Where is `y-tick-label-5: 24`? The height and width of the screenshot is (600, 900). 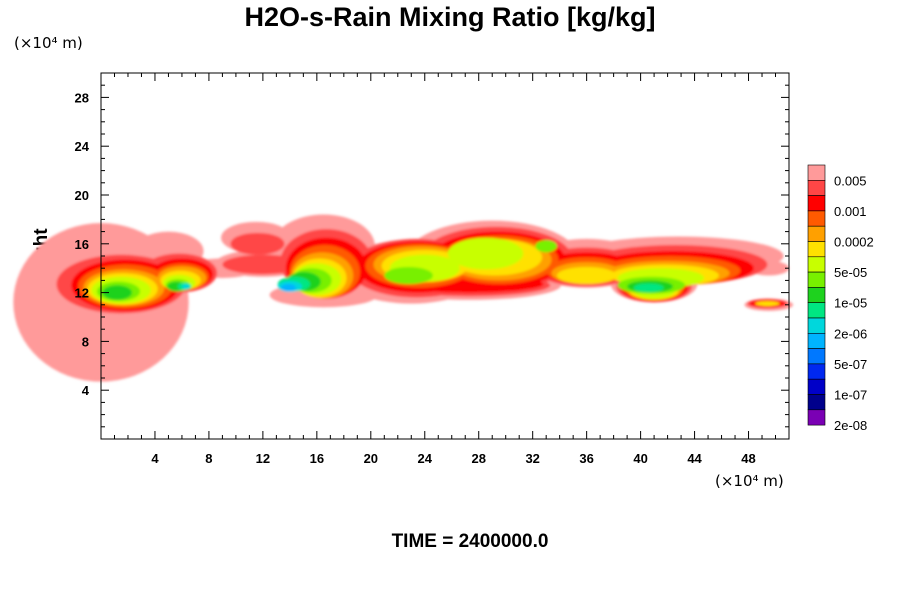
y-tick-label-5: 24 is located at coordinates (82, 146).